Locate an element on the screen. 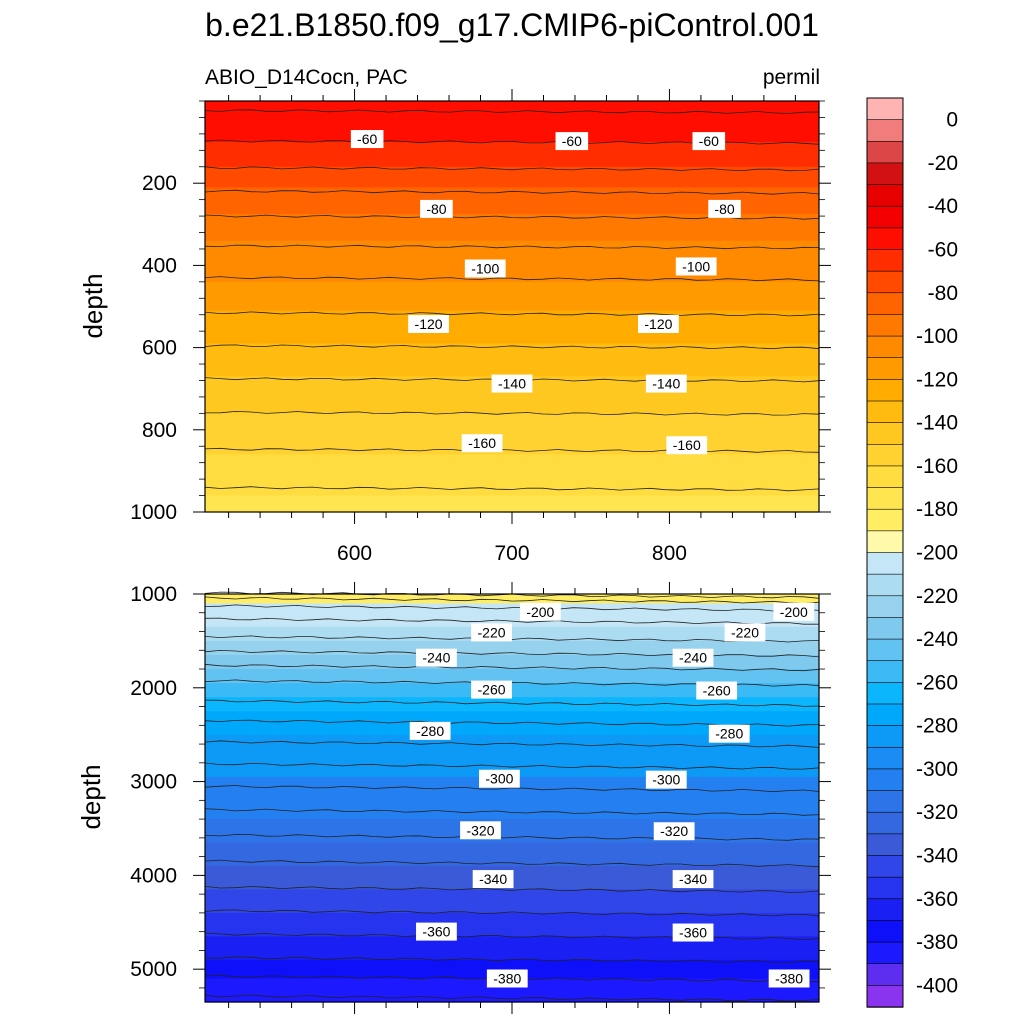 This screenshot has width=1024, height=1024. colorbar-label: 0 is located at coordinates (952, 120).